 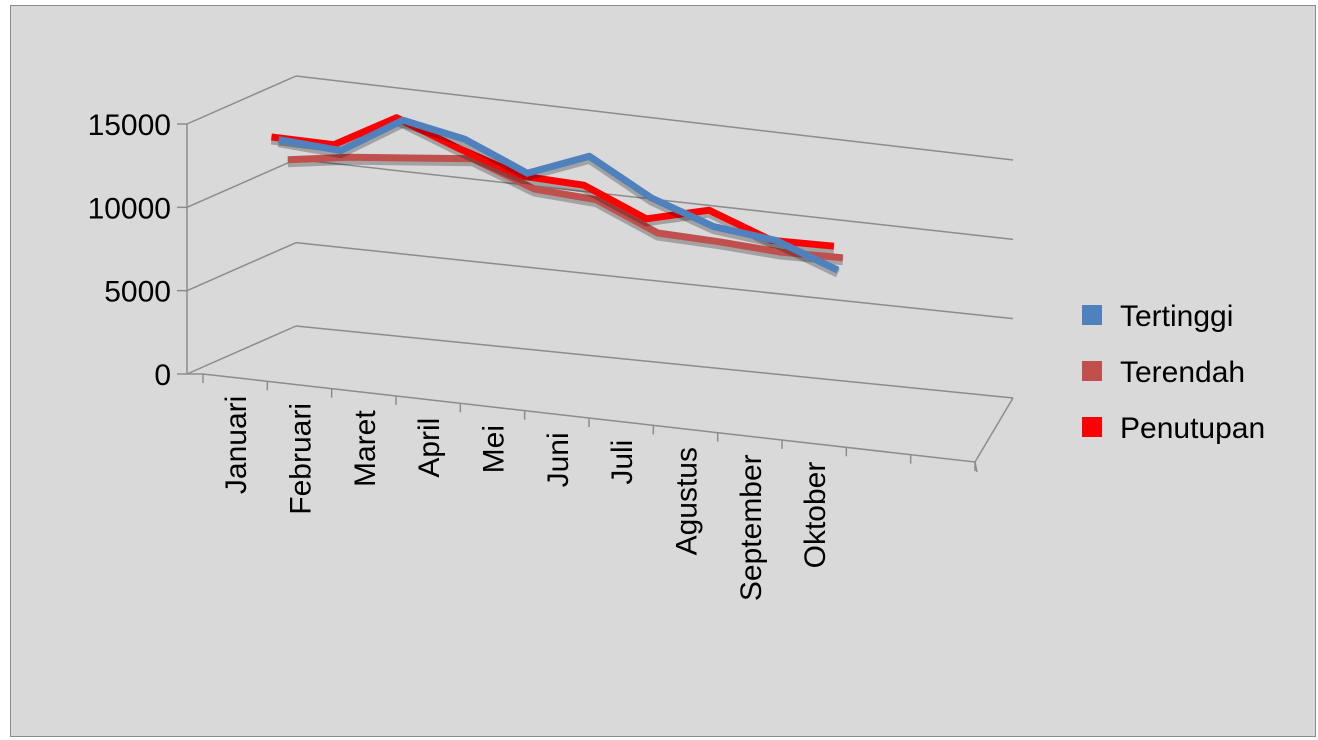 I want to click on x-tick-label-april: April, so click(x=429, y=448).